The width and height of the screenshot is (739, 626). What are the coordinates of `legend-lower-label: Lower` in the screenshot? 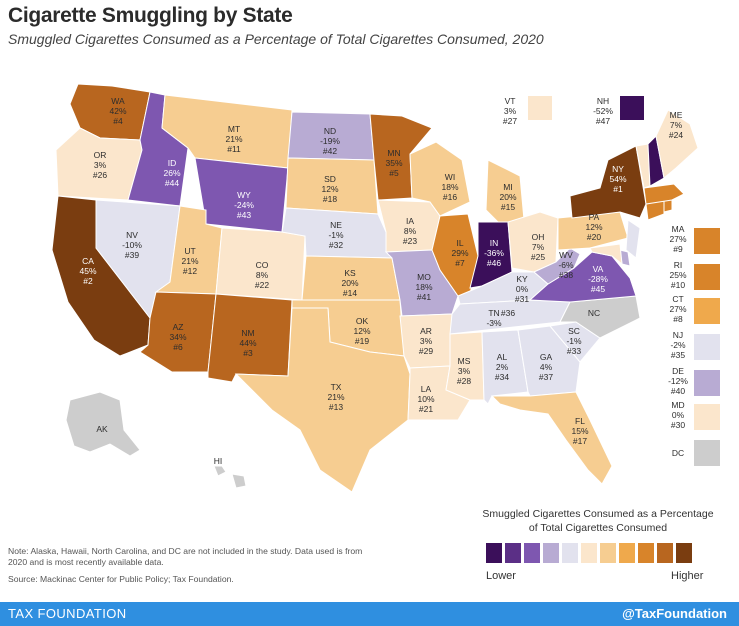 It's located at (501, 576).